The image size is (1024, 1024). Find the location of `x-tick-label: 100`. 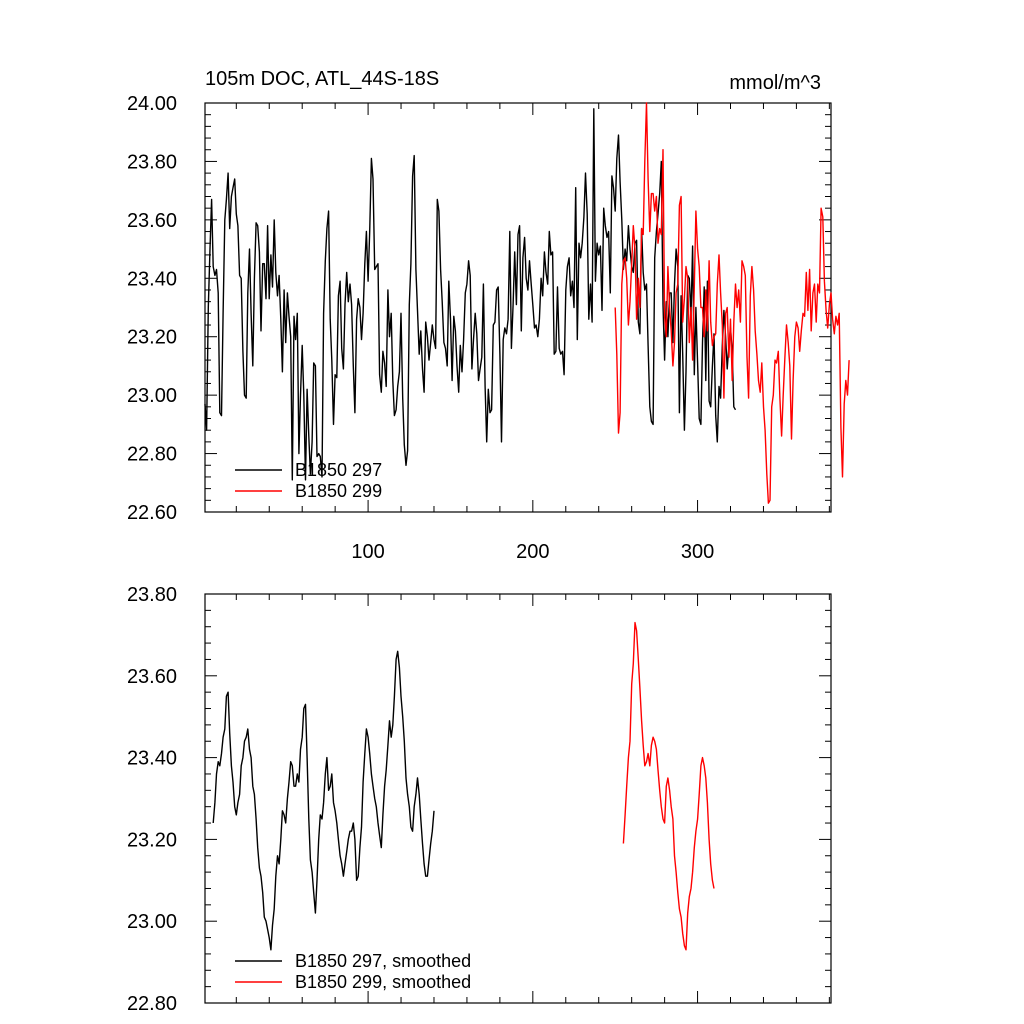

x-tick-label: 100 is located at coordinates (367, 552).